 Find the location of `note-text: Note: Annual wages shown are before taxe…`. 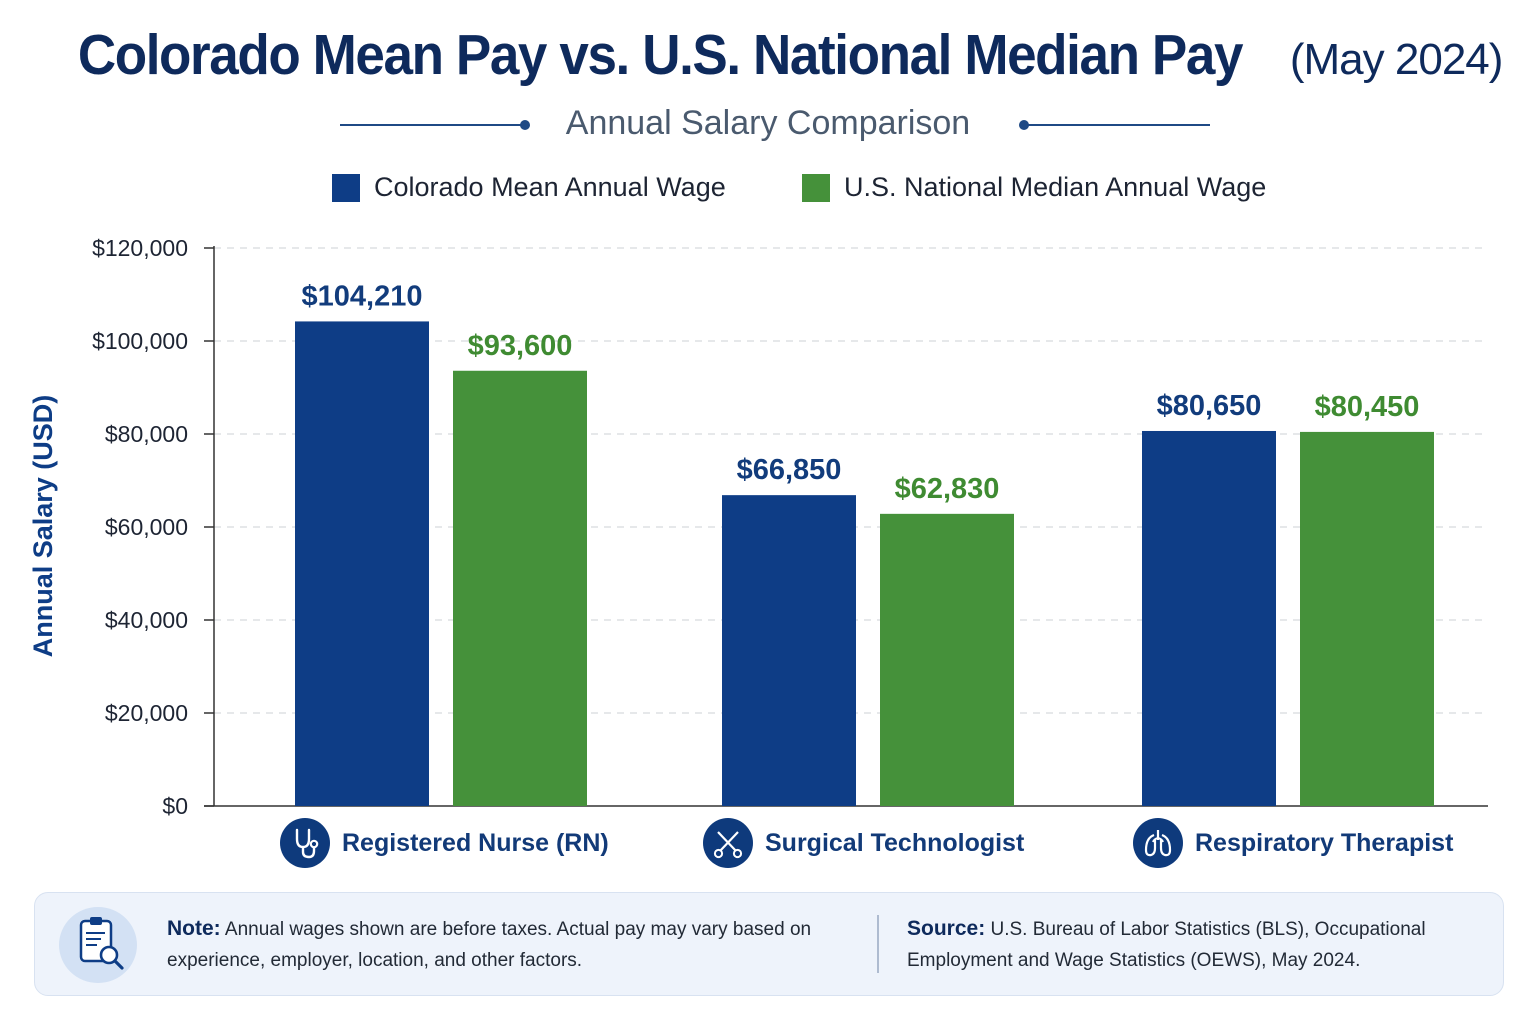

note-text: Note: Annual wages shown are before taxe… is located at coordinates (517, 944).